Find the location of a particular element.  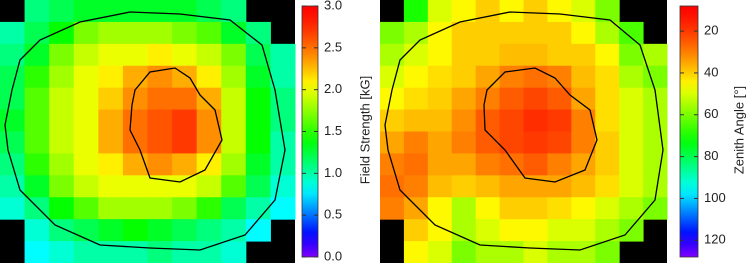

colorbar-tick-label: 40 is located at coordinates (711, 71).